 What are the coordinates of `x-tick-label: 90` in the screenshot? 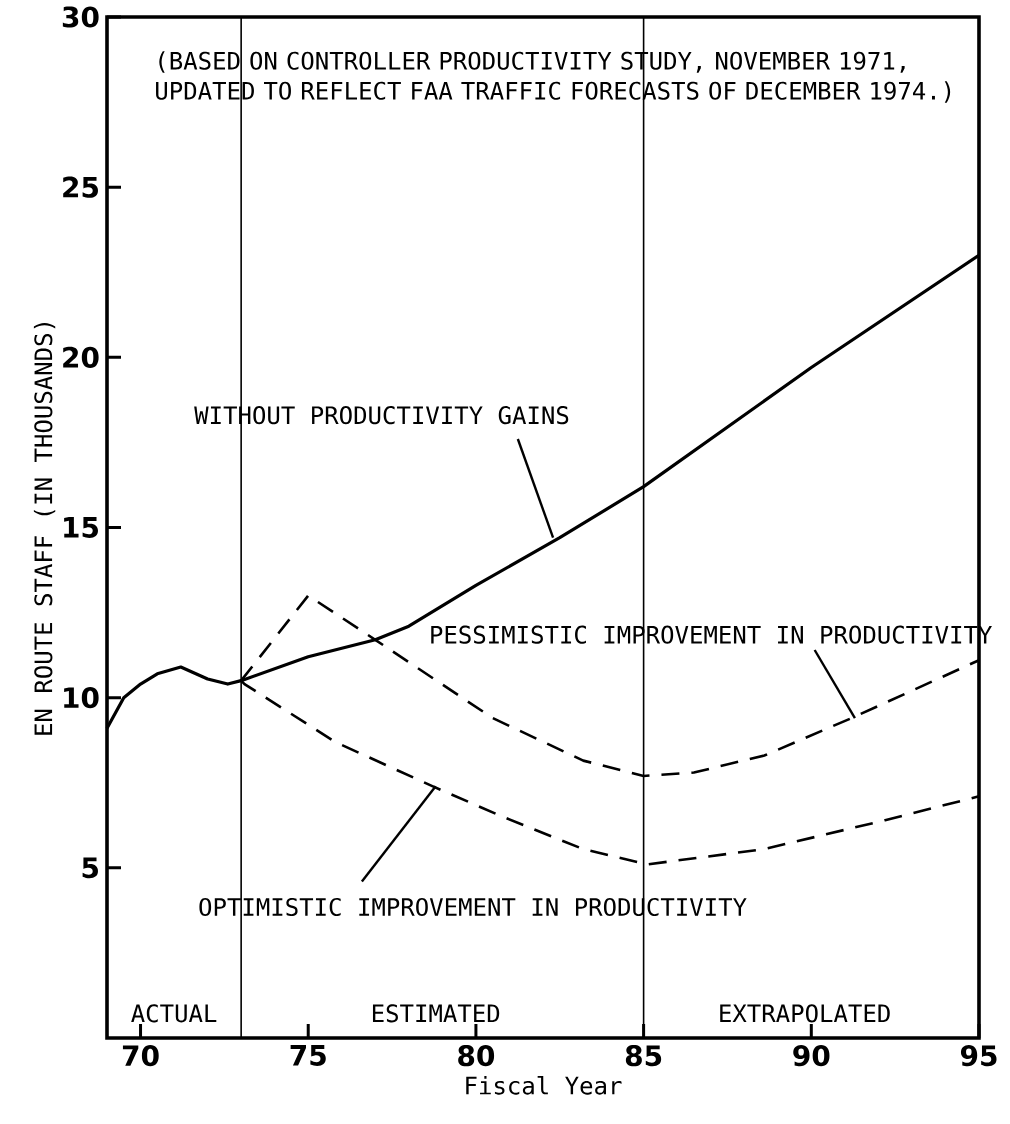 It's located at (811, 1056).